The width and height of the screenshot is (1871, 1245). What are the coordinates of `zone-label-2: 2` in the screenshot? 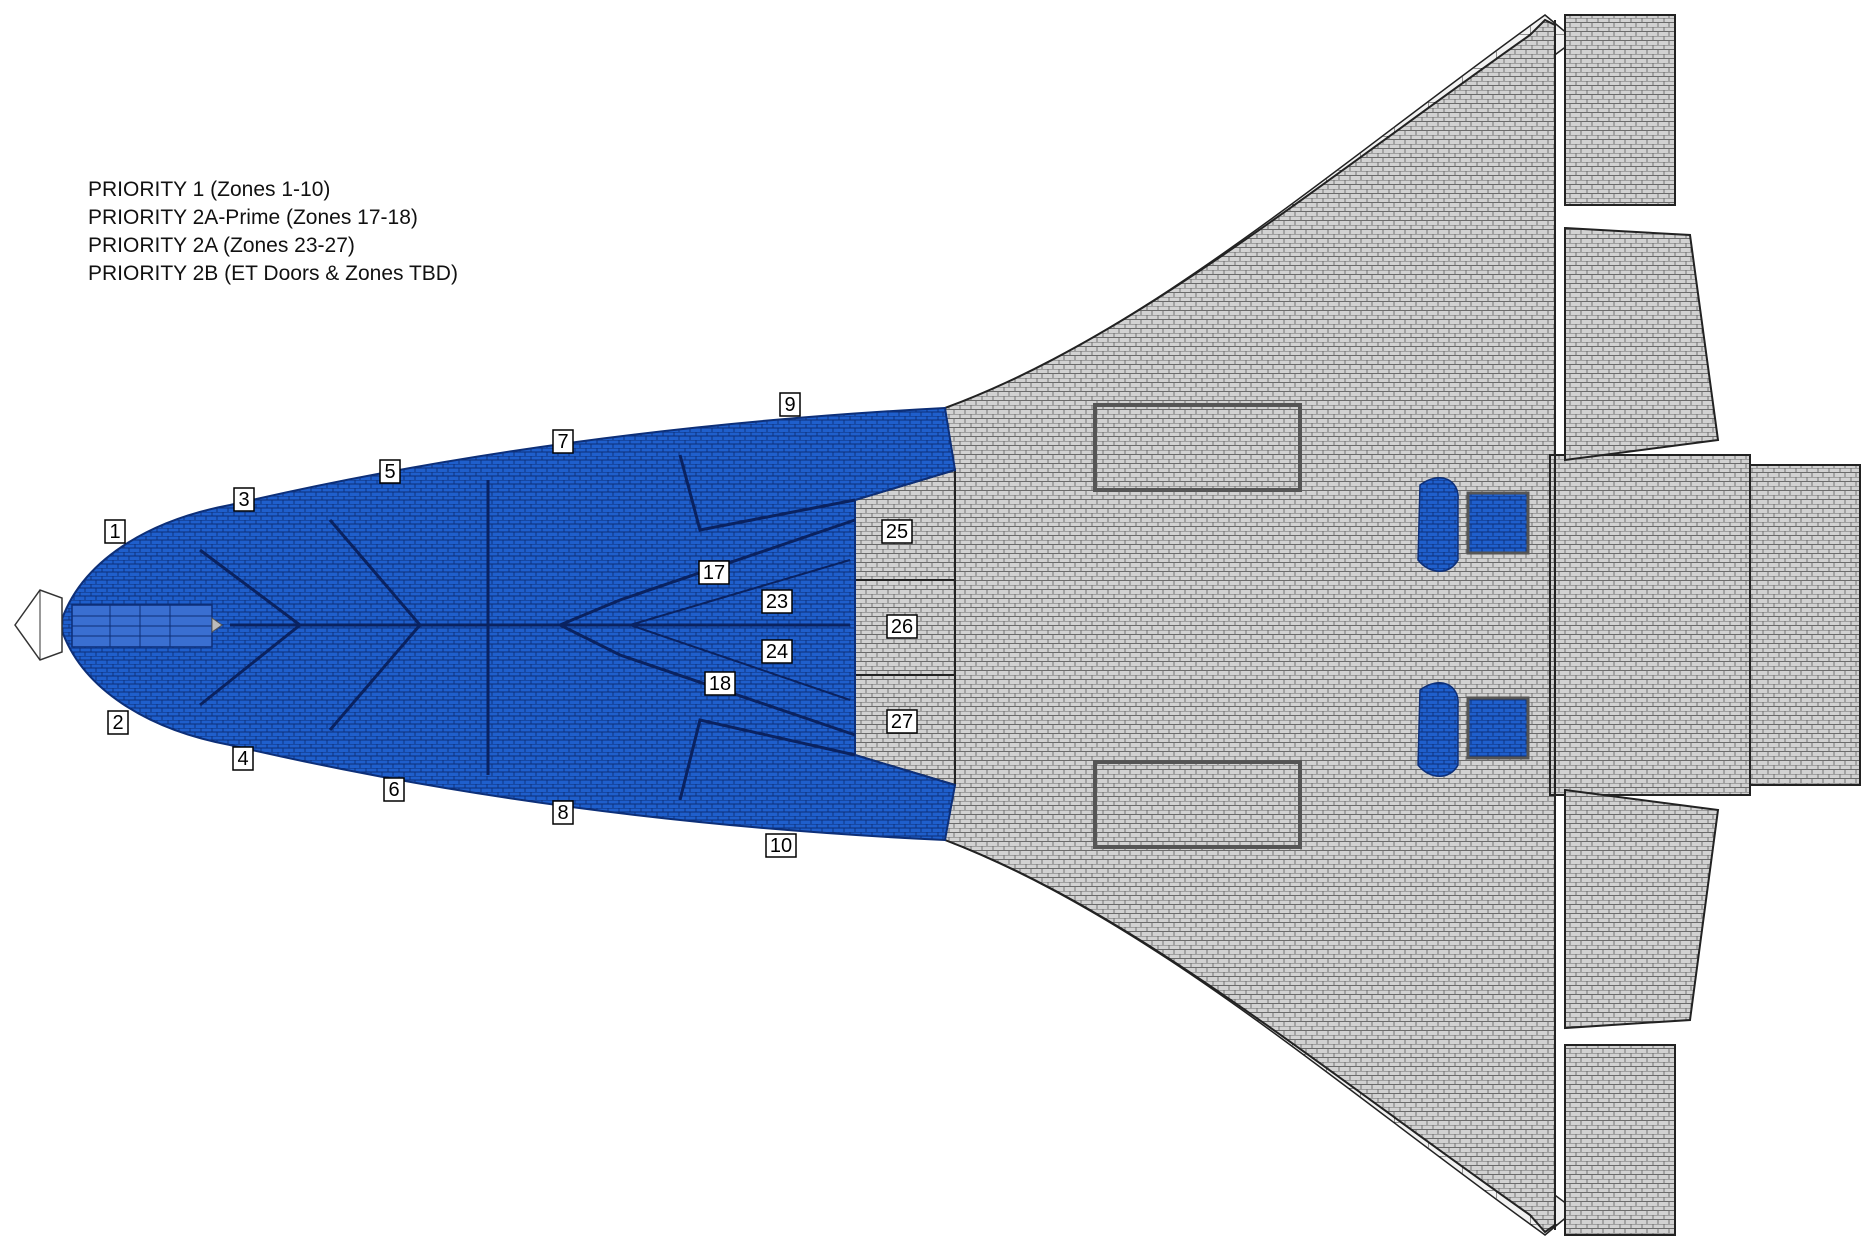 It's located at (118, 722).